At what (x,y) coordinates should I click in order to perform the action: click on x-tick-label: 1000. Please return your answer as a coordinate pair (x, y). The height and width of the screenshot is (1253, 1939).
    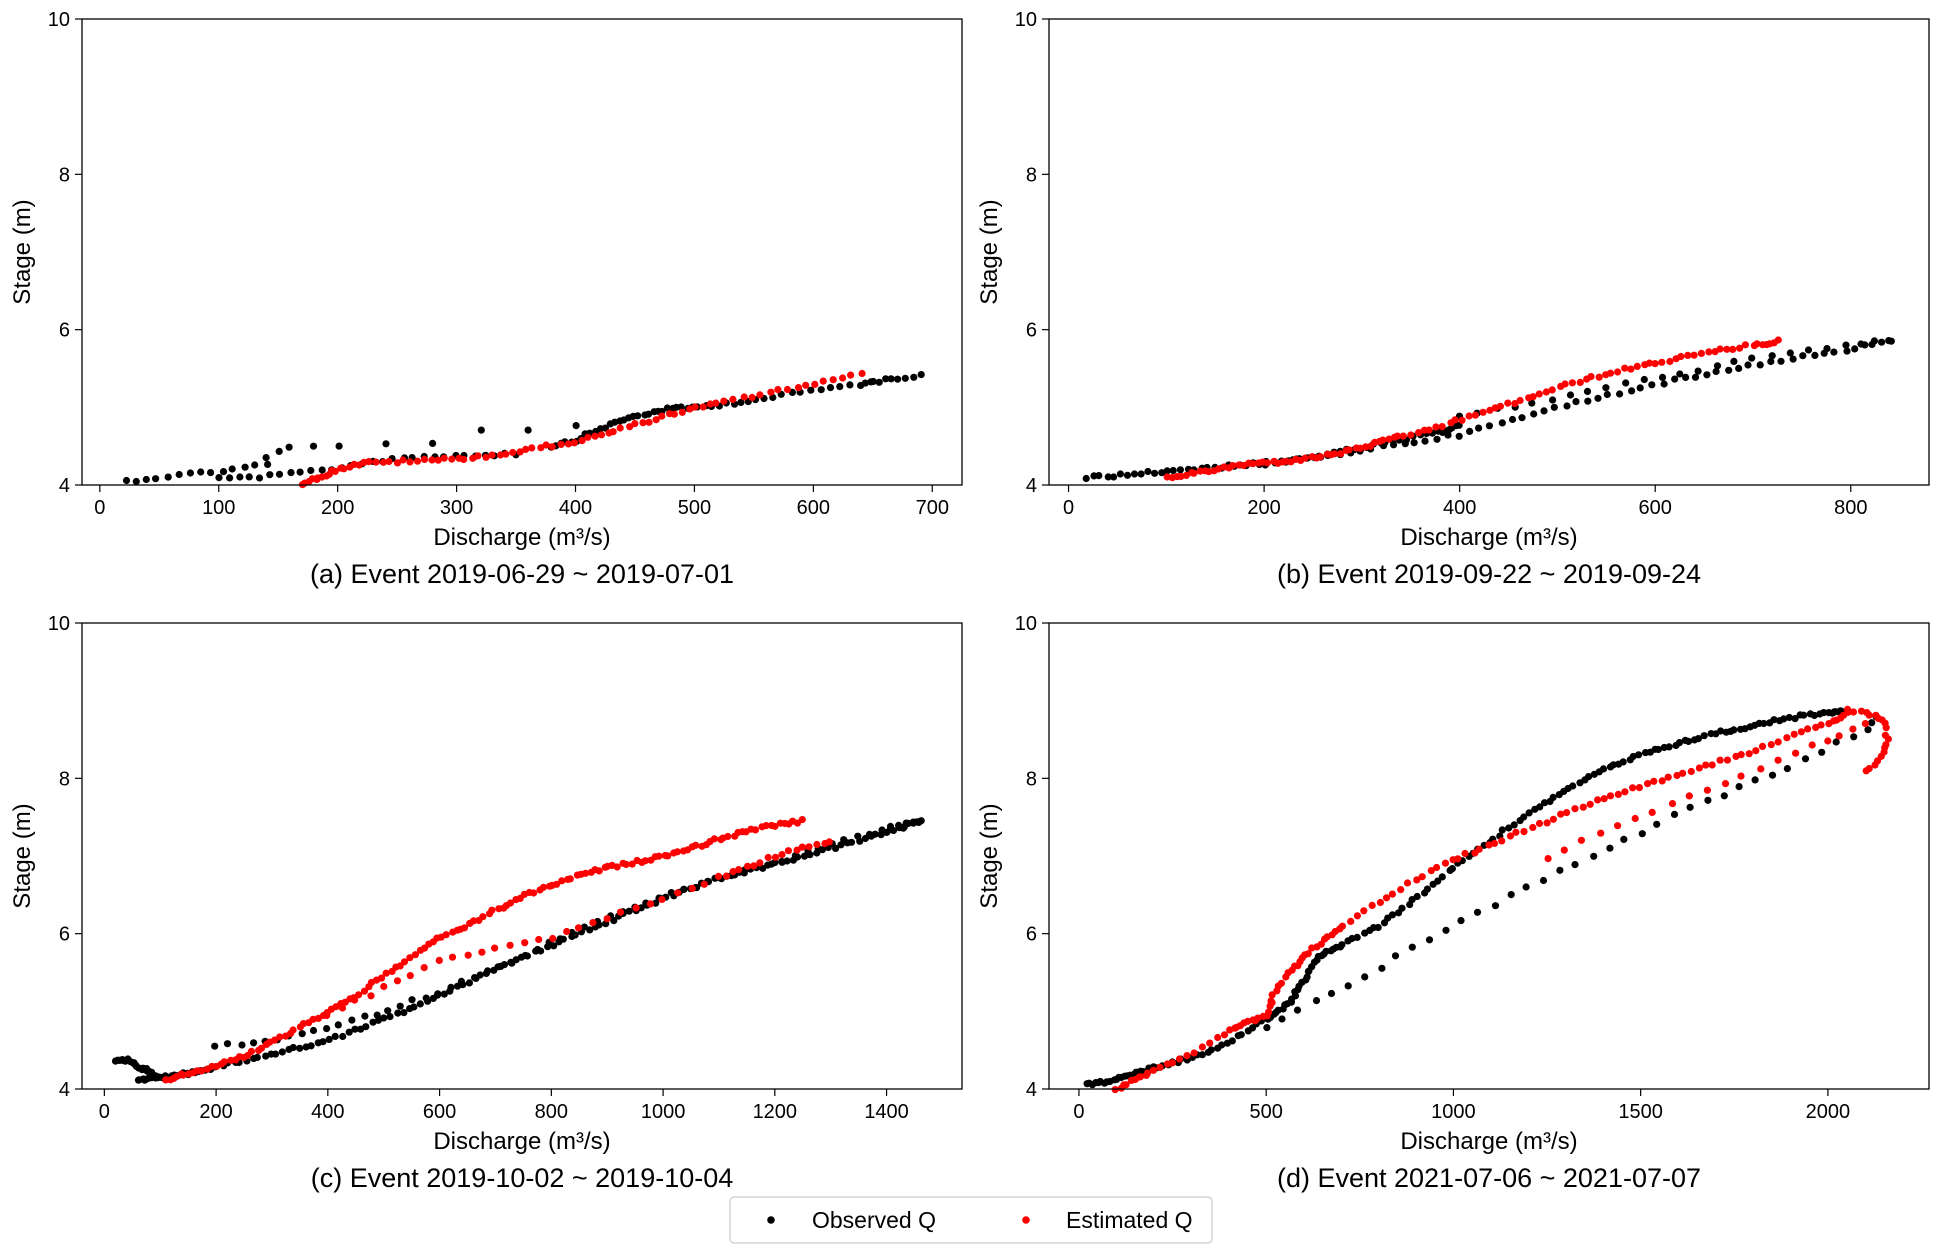
    Looking at the image, I should click on (663, 1112).